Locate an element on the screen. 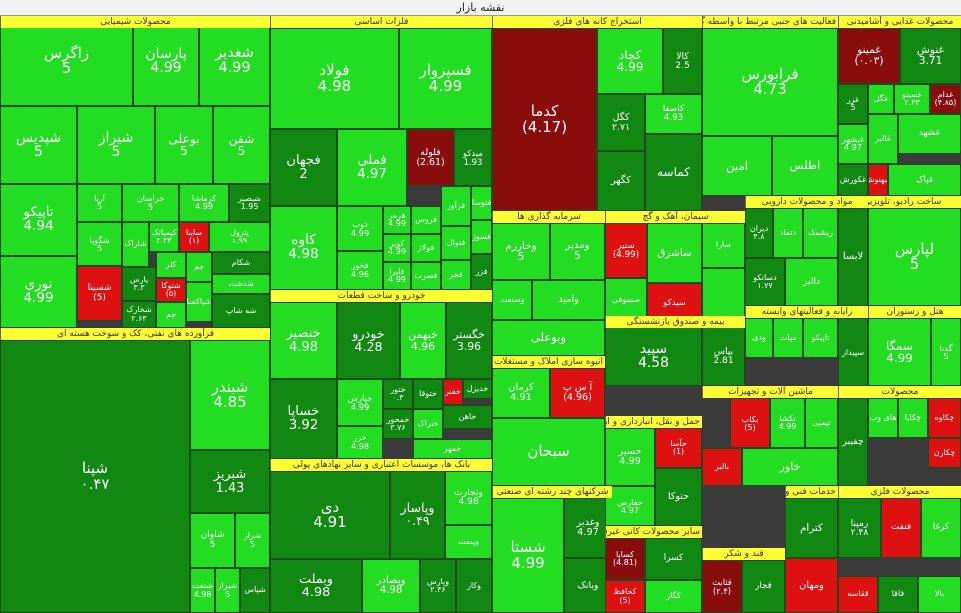  treemap-tile: آ س پ (4.96) is located at coordinates (577, 393).